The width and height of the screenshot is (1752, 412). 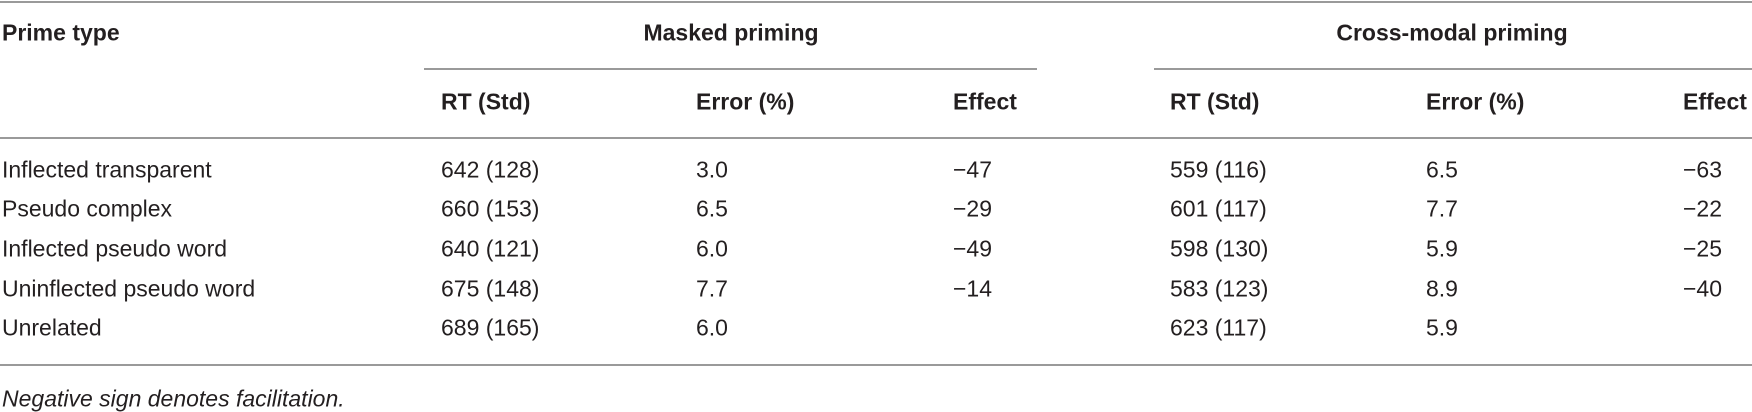 What do you see at coordinates (876, 365) in the screenshot?
I see `bottom-rule` at bounding box center [876, 365].